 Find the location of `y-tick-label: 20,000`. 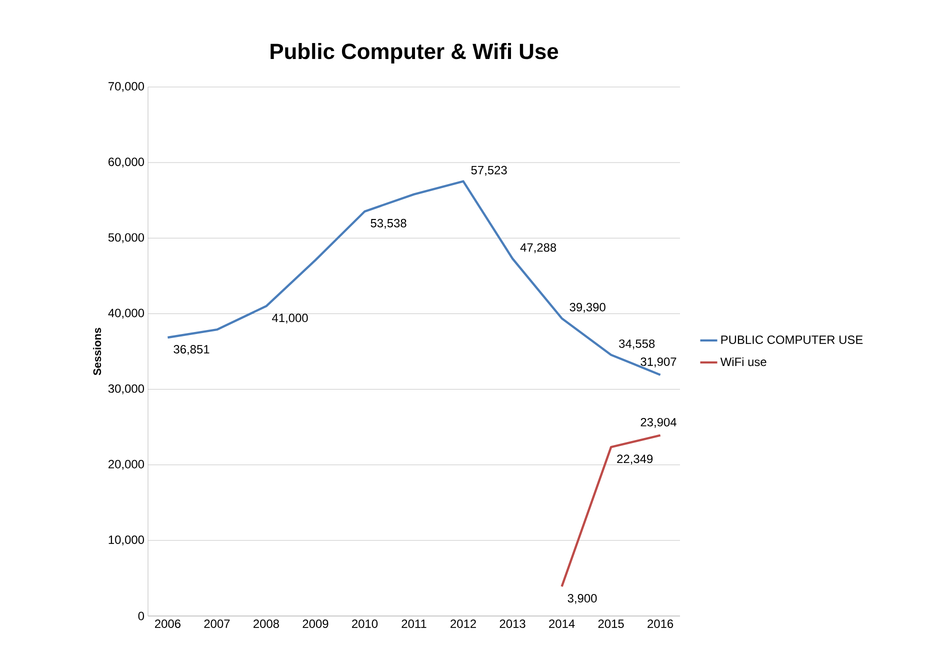

y-tick-label: 20,000 is located at coordinates (126, 465).